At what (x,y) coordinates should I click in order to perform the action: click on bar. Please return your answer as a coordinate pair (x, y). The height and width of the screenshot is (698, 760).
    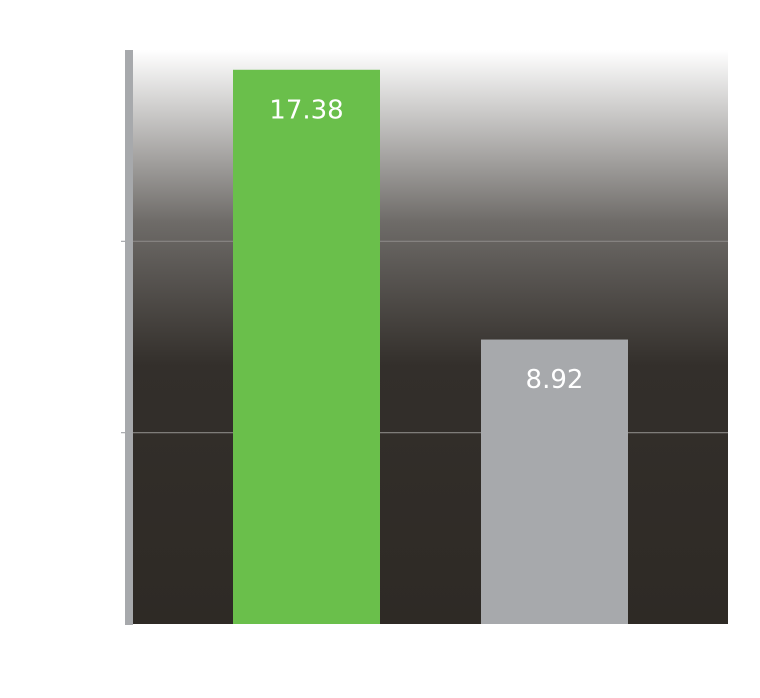
    Looking at the image, I should click on (554, 481).